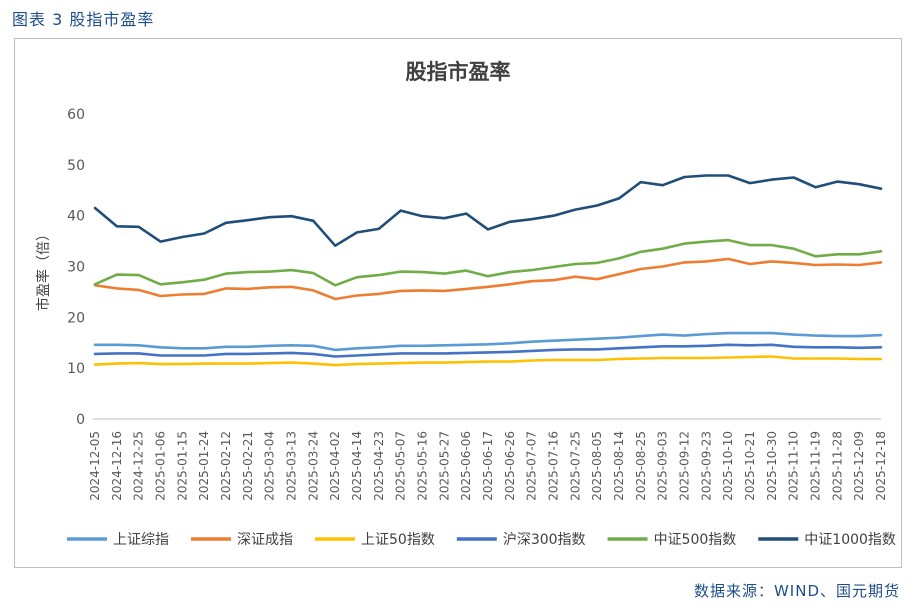 This screenshot has width=918, height=613. What do you see at coordinates (76, 166) in the screenshot?
I see `y-tick-label: 50` at bounding box center [76, 166].